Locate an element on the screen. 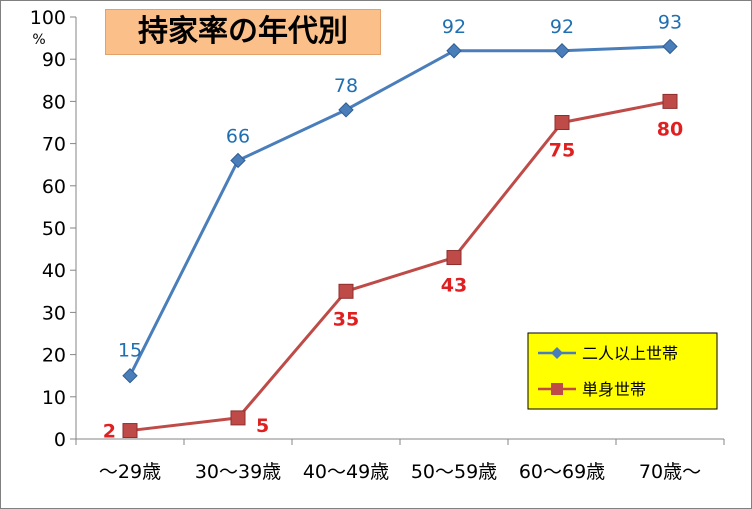 Image resolution: width=752 pixels, height=509 pixels. data-label: 15 is located at coordinates (130, 351).